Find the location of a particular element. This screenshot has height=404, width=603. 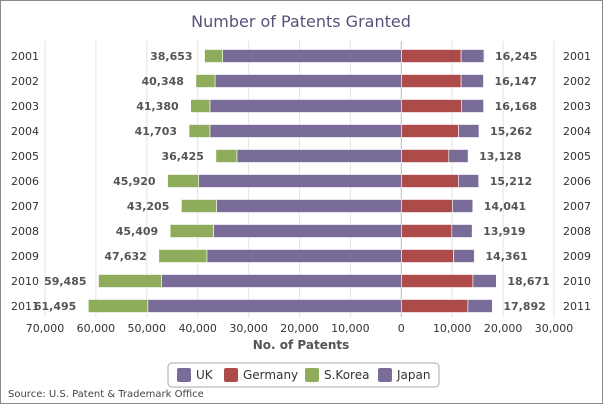

legend-label: Japan is located at coordinates (413, 375).